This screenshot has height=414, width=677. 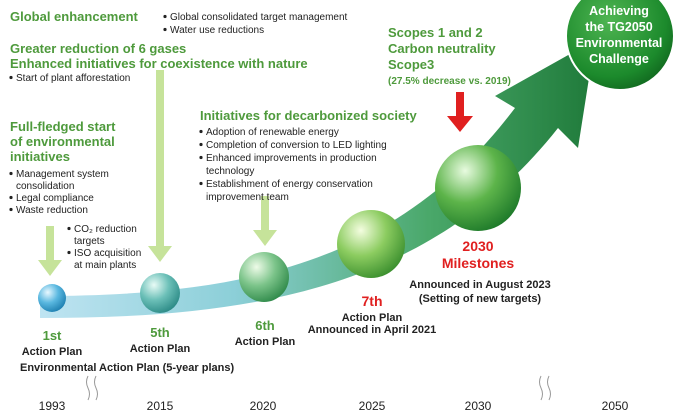 What do you see at coordinates (52, 406) in the screenshot?
I see `year-label: 1993` at bounding box center [52, 406].